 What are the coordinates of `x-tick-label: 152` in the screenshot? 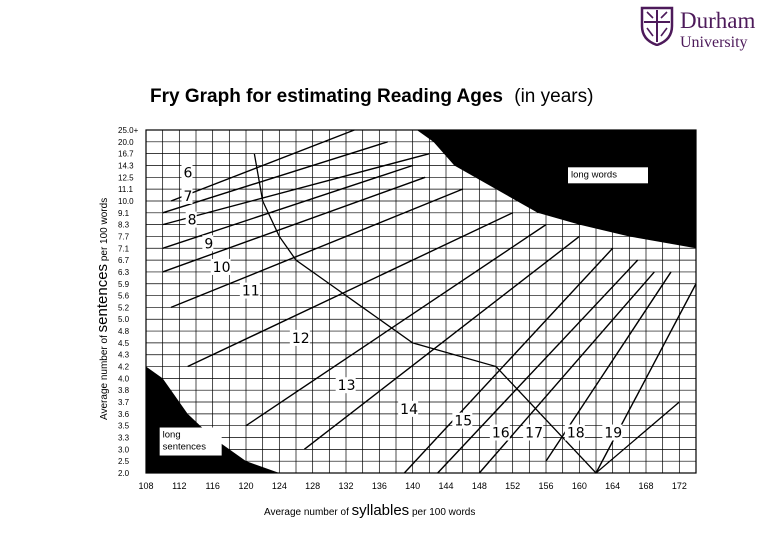 It's located at (512, 486).